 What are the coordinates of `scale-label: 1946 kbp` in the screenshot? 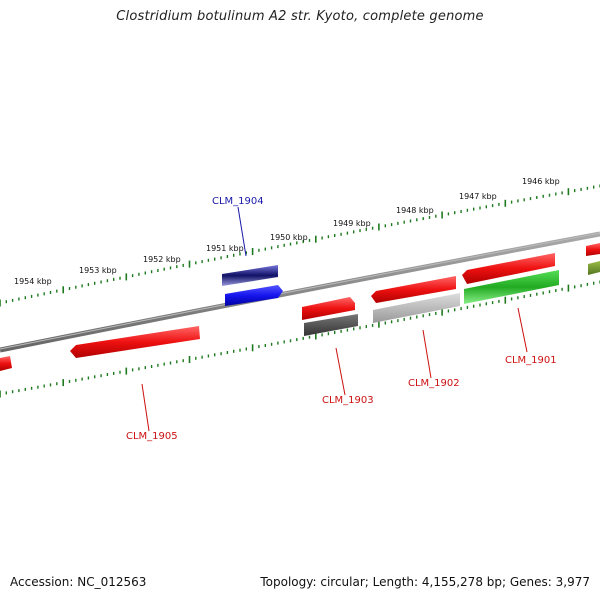 It's located at (541, 181).